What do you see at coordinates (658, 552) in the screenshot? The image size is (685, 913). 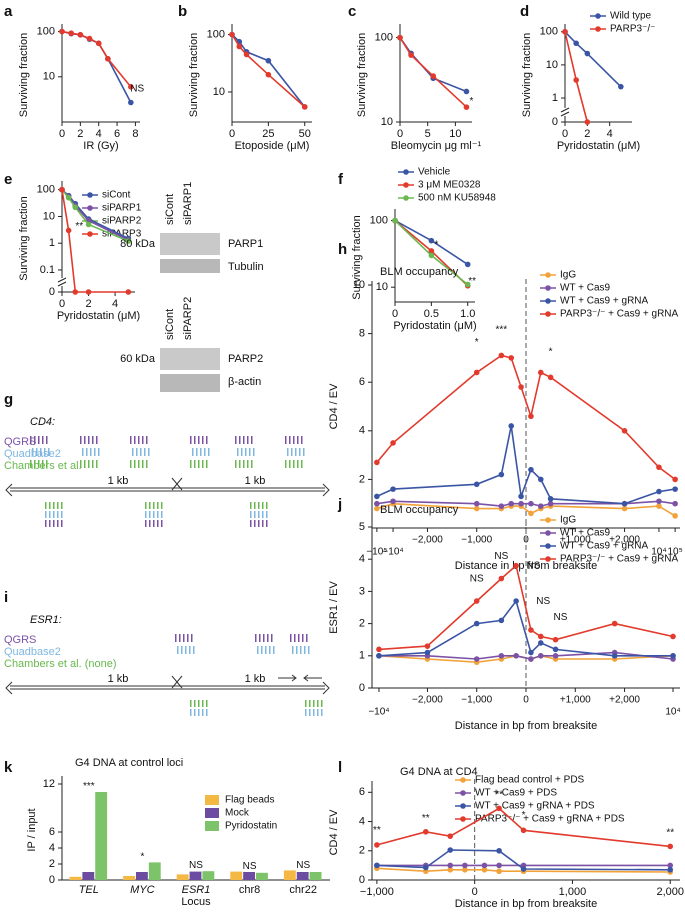 I see `x-tick-label: 10⁴` at bounding box center [658, 552].